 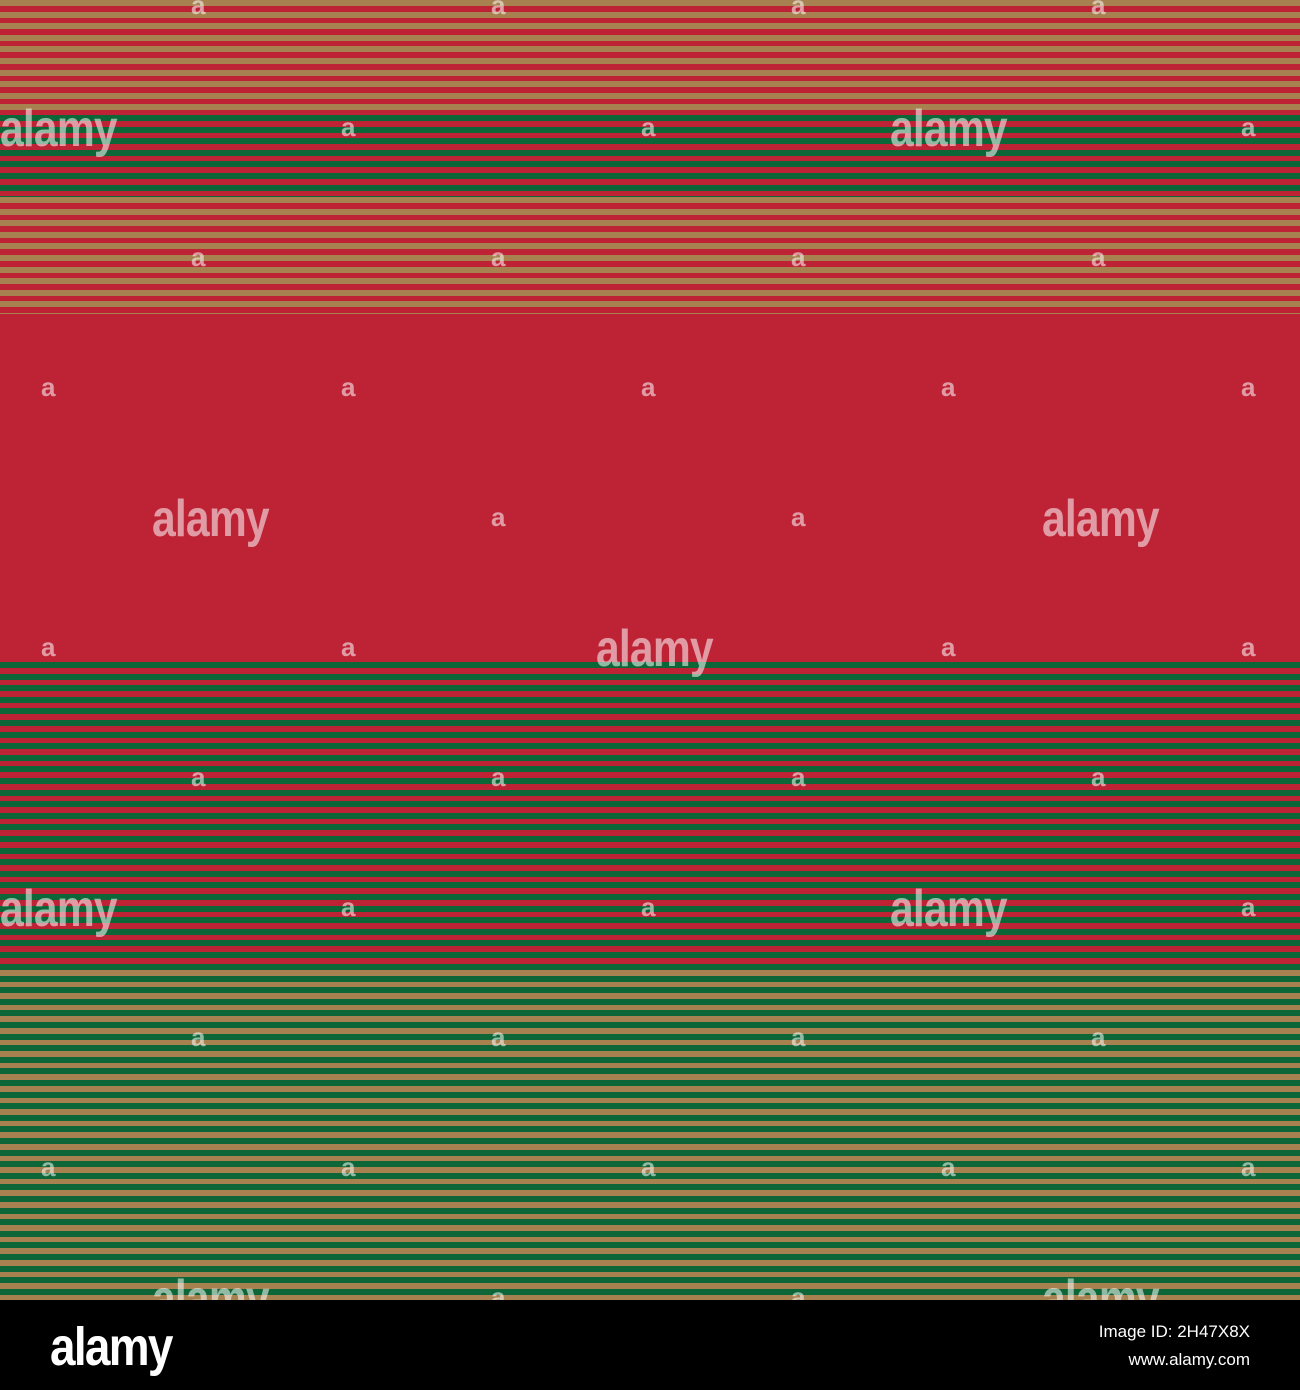 I want to click on site-url-label: www.alamy.com, so click(x=1189, y=1359).